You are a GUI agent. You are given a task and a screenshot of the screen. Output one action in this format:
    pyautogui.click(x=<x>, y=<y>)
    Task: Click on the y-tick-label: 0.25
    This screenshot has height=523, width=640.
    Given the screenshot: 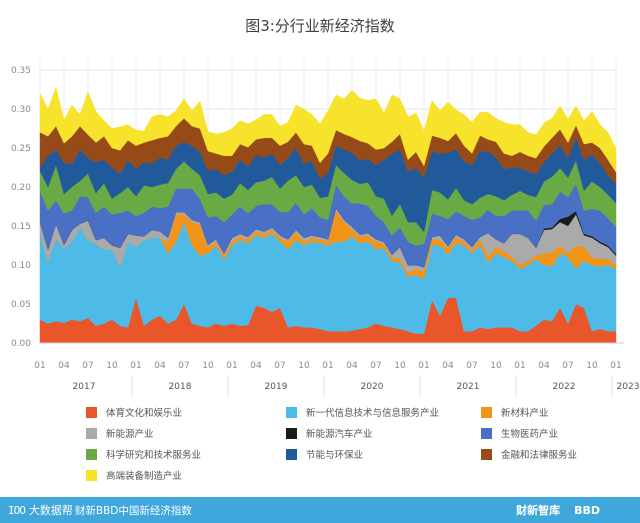 What is the action you would take?
    pyautogui.click(x=21, y=149)
    